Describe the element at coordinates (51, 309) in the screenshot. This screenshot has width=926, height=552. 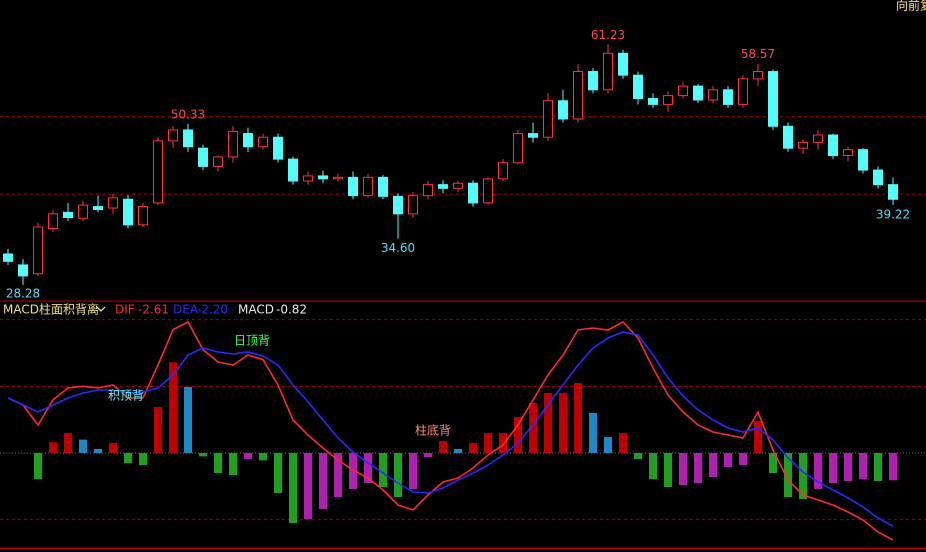
I see `indicator-title: MACD柱面积背离` at that location.